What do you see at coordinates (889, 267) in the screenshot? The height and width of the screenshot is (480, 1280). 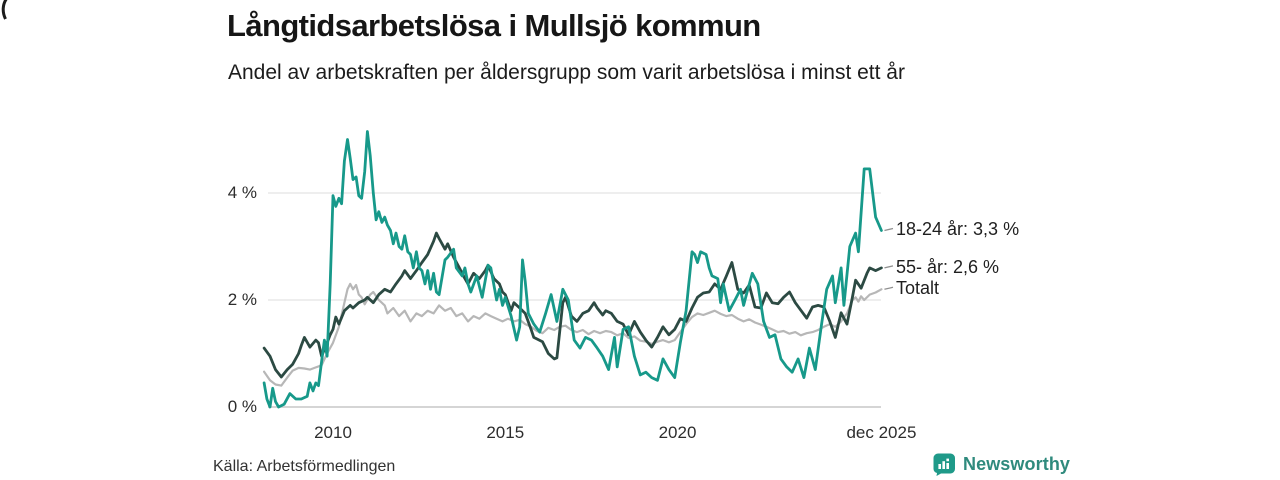 I see `label-connector-55plus` at bounding box center [889, 267].